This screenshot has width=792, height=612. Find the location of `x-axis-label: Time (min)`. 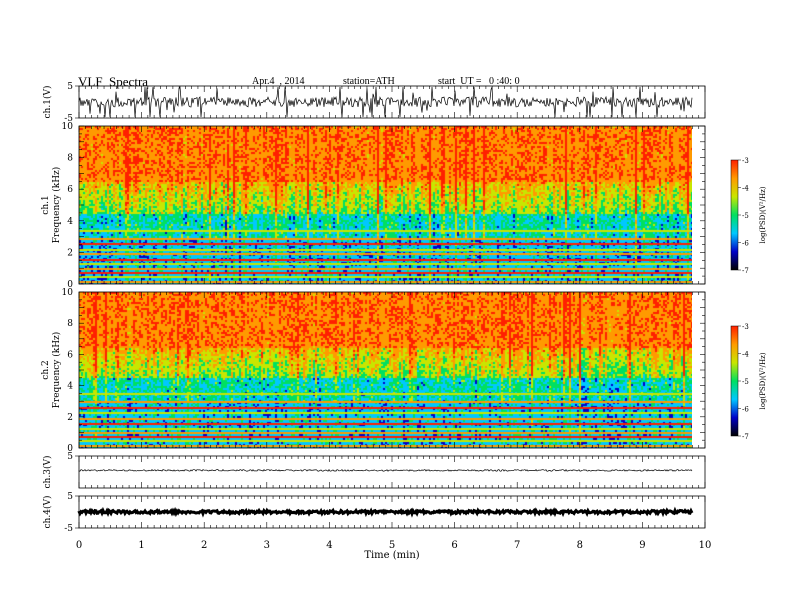

x-axis-label: Time (min) is located at coordinates (391, 555).